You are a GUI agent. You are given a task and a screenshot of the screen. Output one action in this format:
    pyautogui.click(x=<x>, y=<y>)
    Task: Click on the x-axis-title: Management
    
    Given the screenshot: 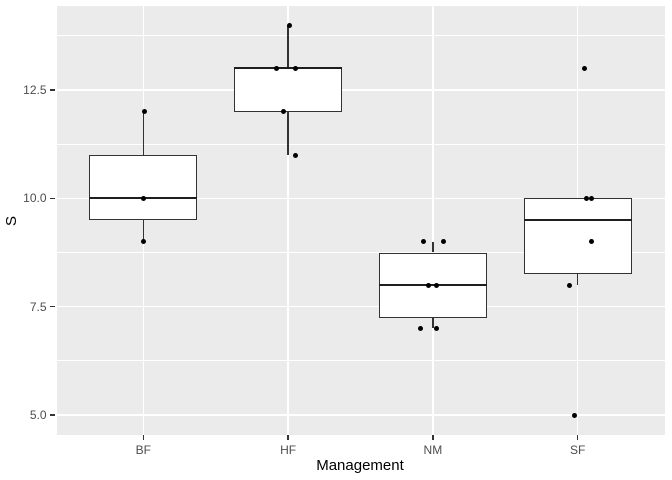 What is the action you would take?
    pyautogui.click(x=360, y=465)
    